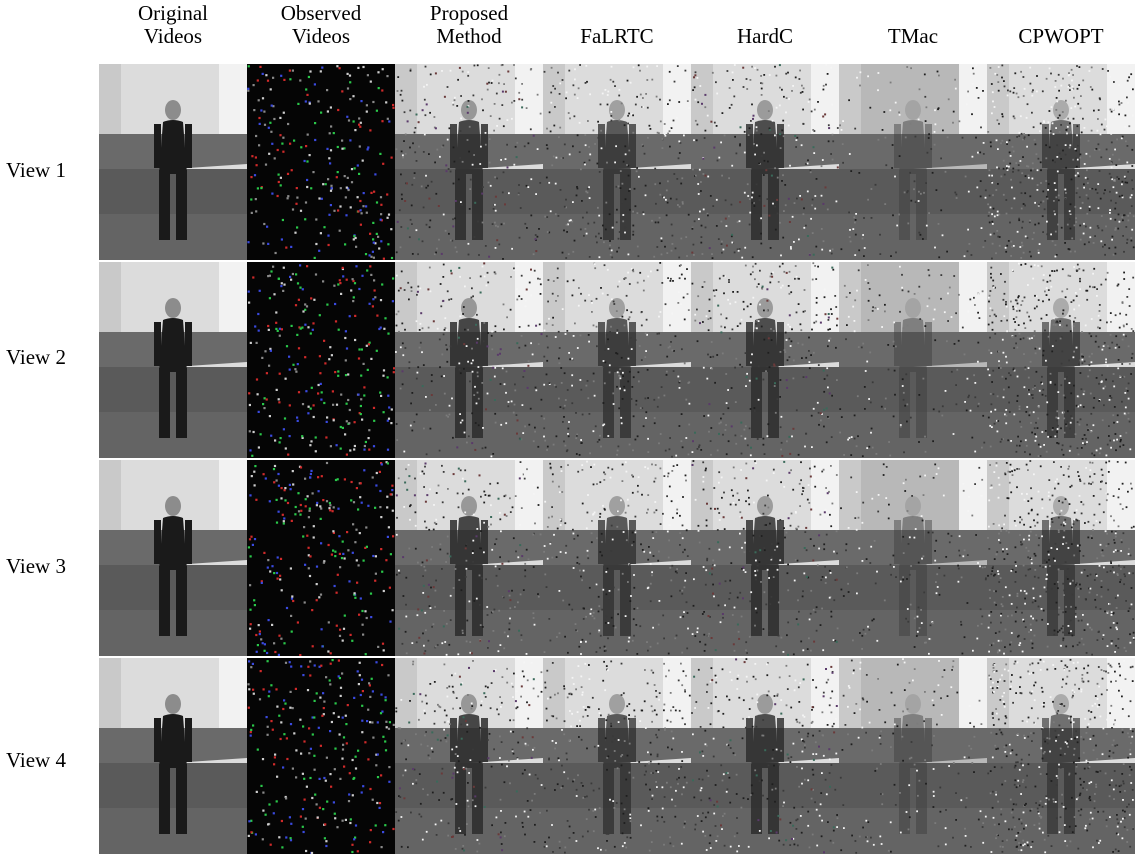 Image resolution: width=1135 pixels, height=854 pixels. Describe the element at coordinates (469, 756) in the screenshot. I see `frame-view4-proposed` at that location.